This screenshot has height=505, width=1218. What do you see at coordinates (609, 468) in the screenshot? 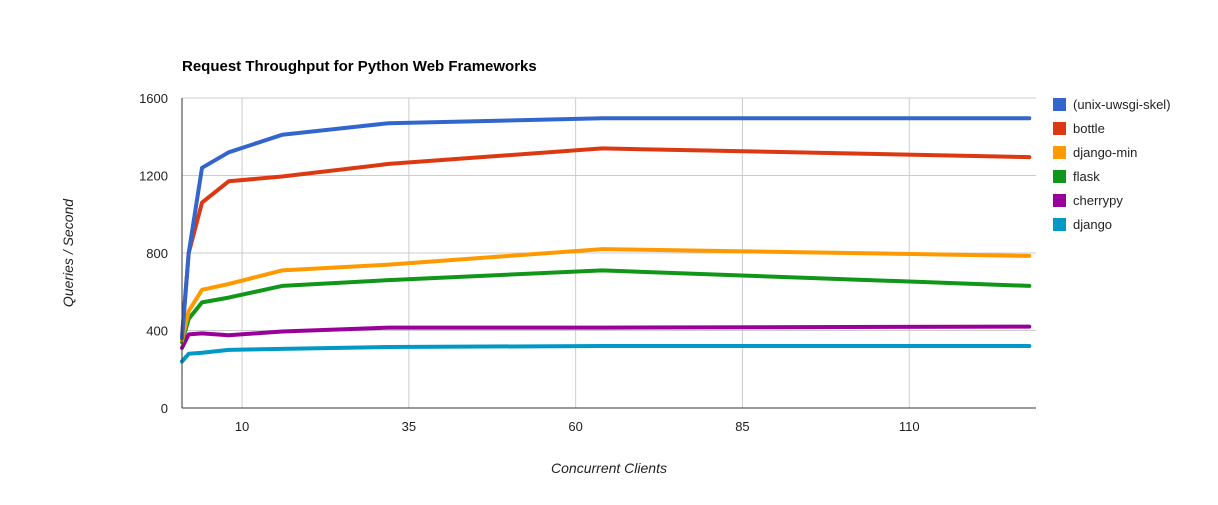
I see `x-axis-title: Concurrent Clients` at bounding box center [609, 468].